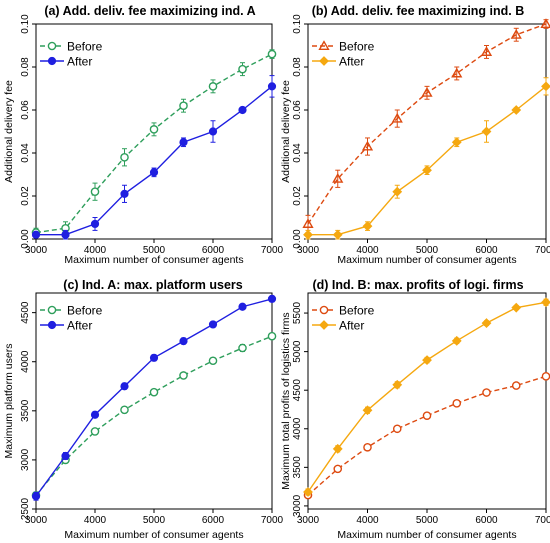  I want to click on chart-title: (a) Add. deliv. fee maximizing ind. A, so click(149, 11).